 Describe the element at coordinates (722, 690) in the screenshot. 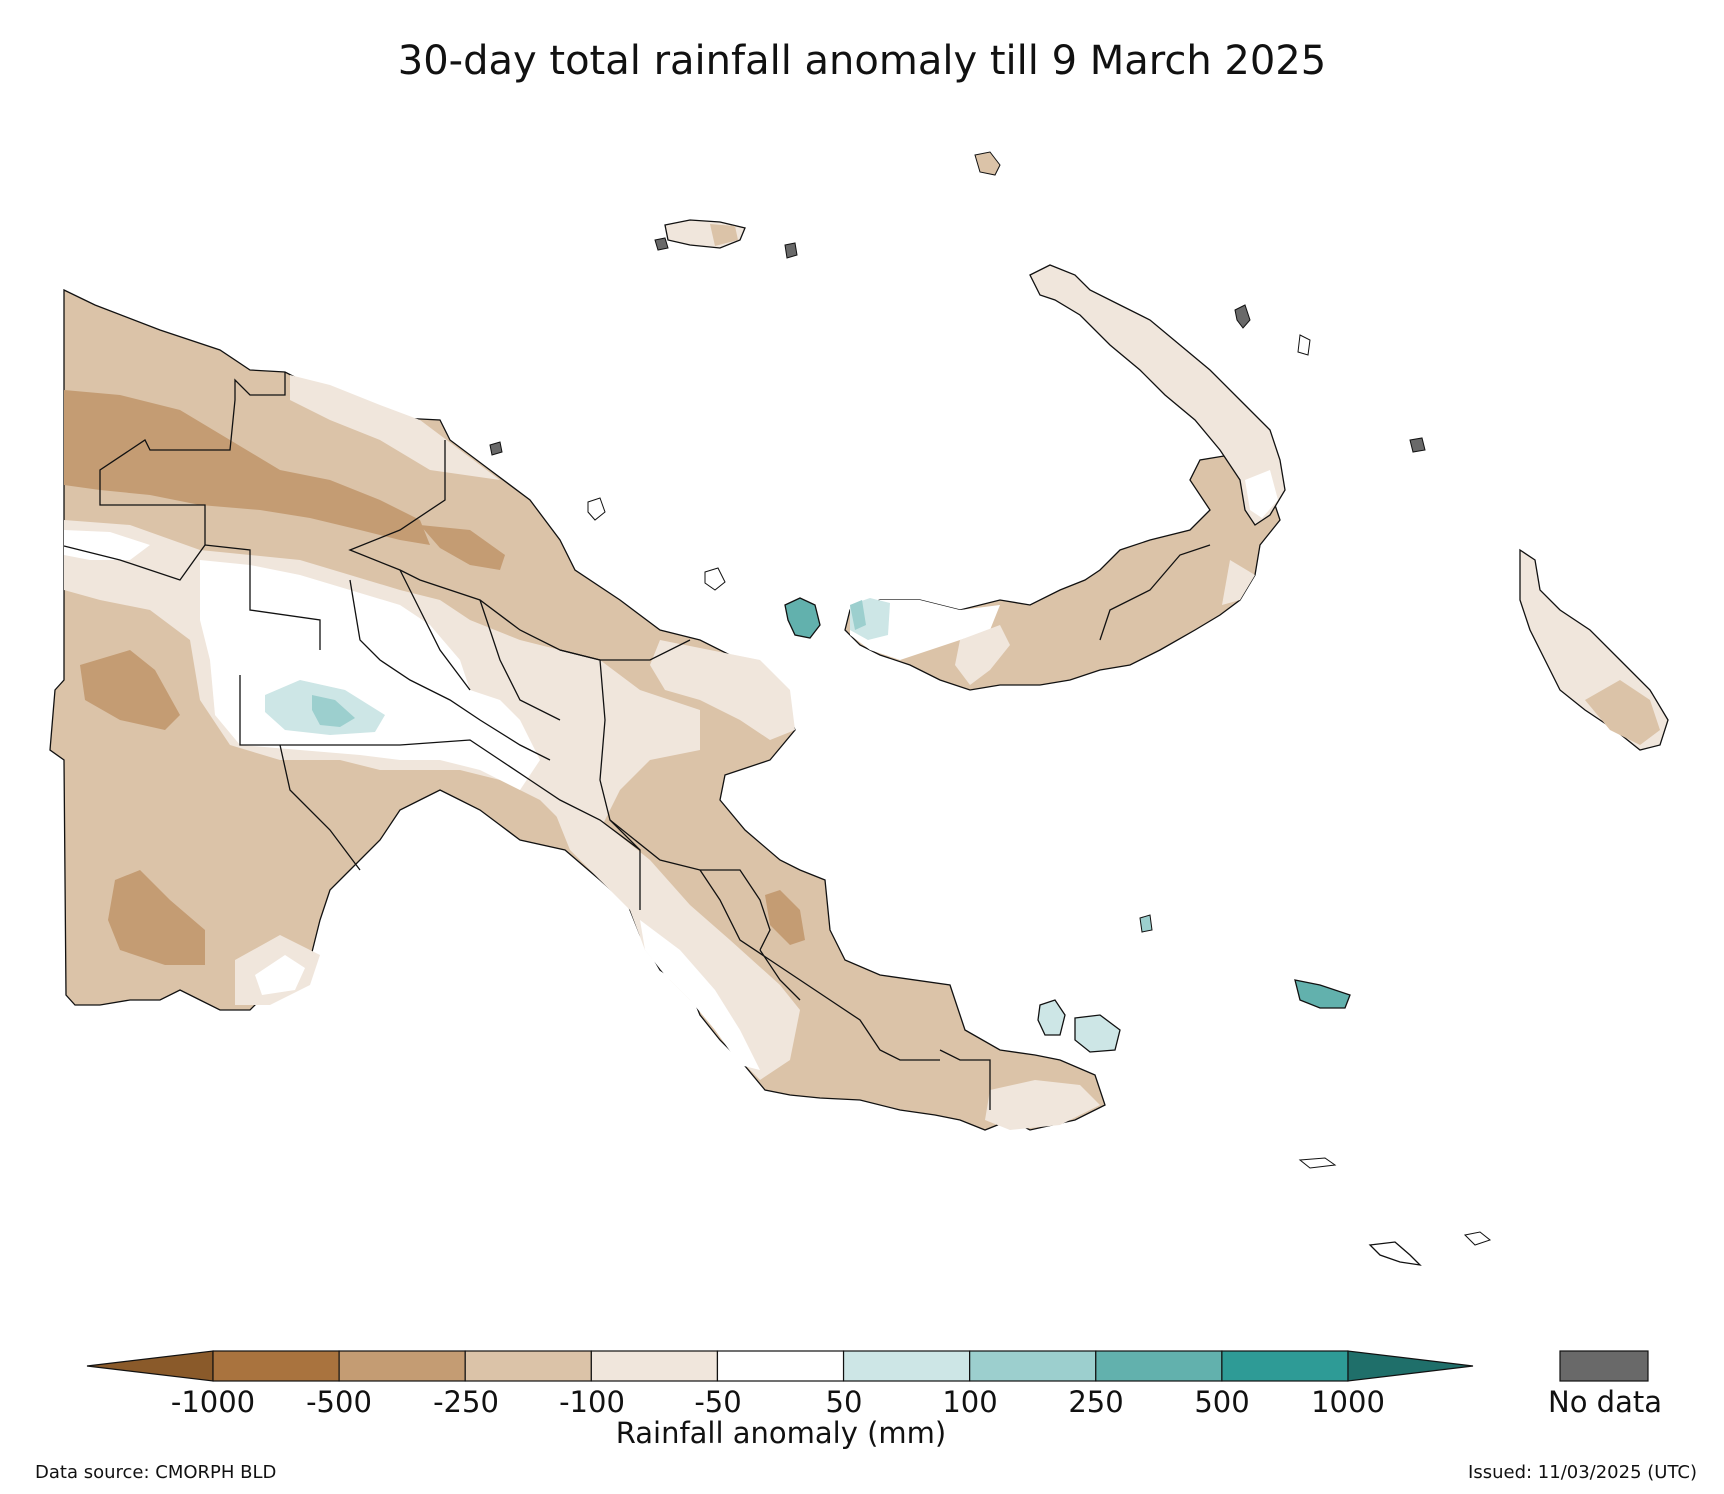

I see `coastal-light-north-east` at that location.